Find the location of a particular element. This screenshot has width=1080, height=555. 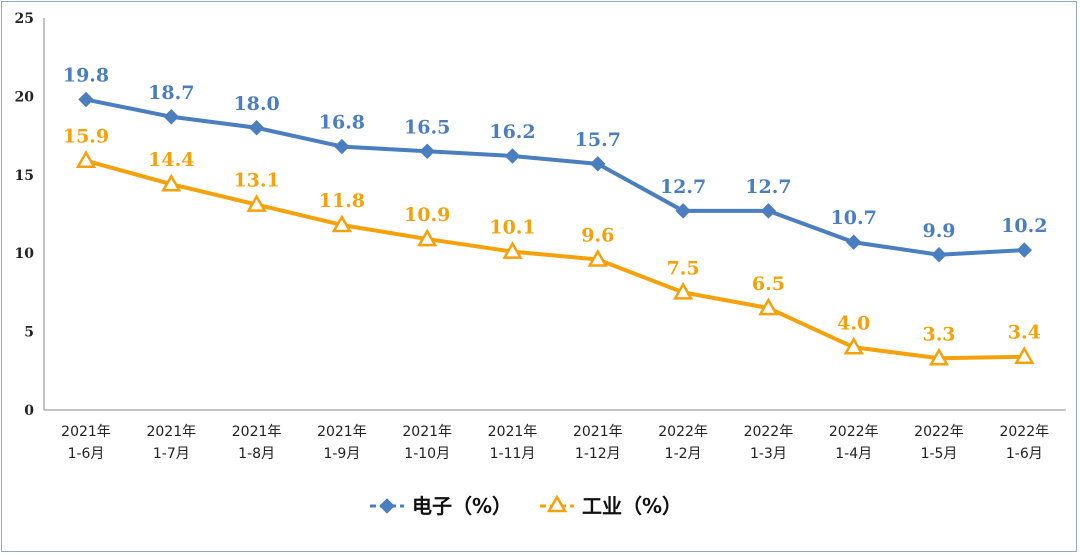

y-tick-label: 5 is located at coordinates (29, 333).